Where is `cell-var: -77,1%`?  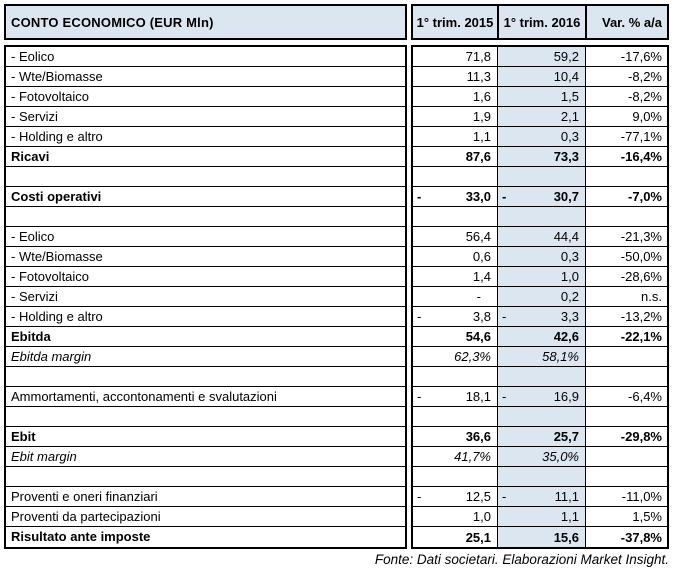
cell-var: -77,1% is located at coordinates (626, 136).